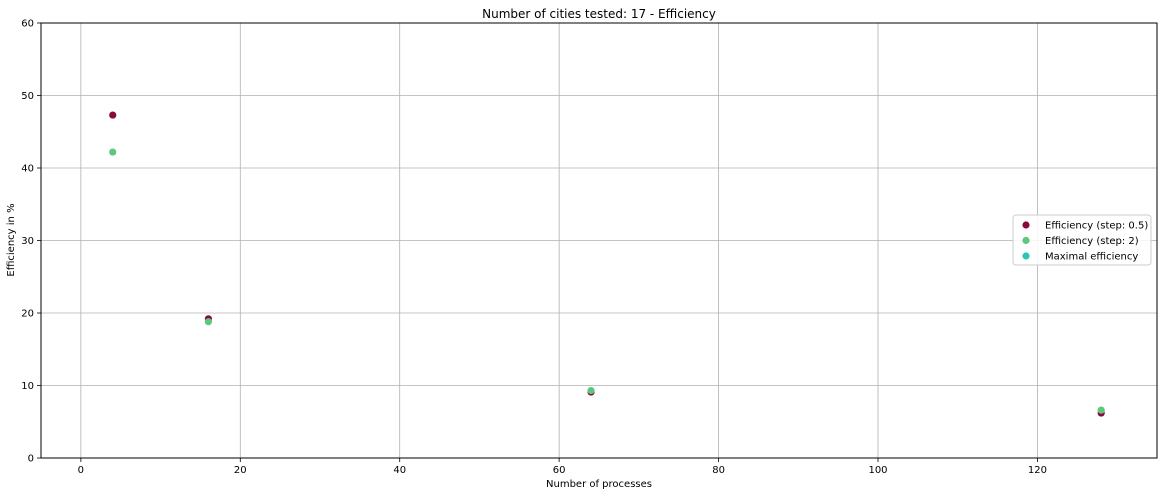 This screenshot has width=1167, height=496. Describe the element at coordinates (31, 459) in the screenshot. I see `y-tick-label: 0` at that location.